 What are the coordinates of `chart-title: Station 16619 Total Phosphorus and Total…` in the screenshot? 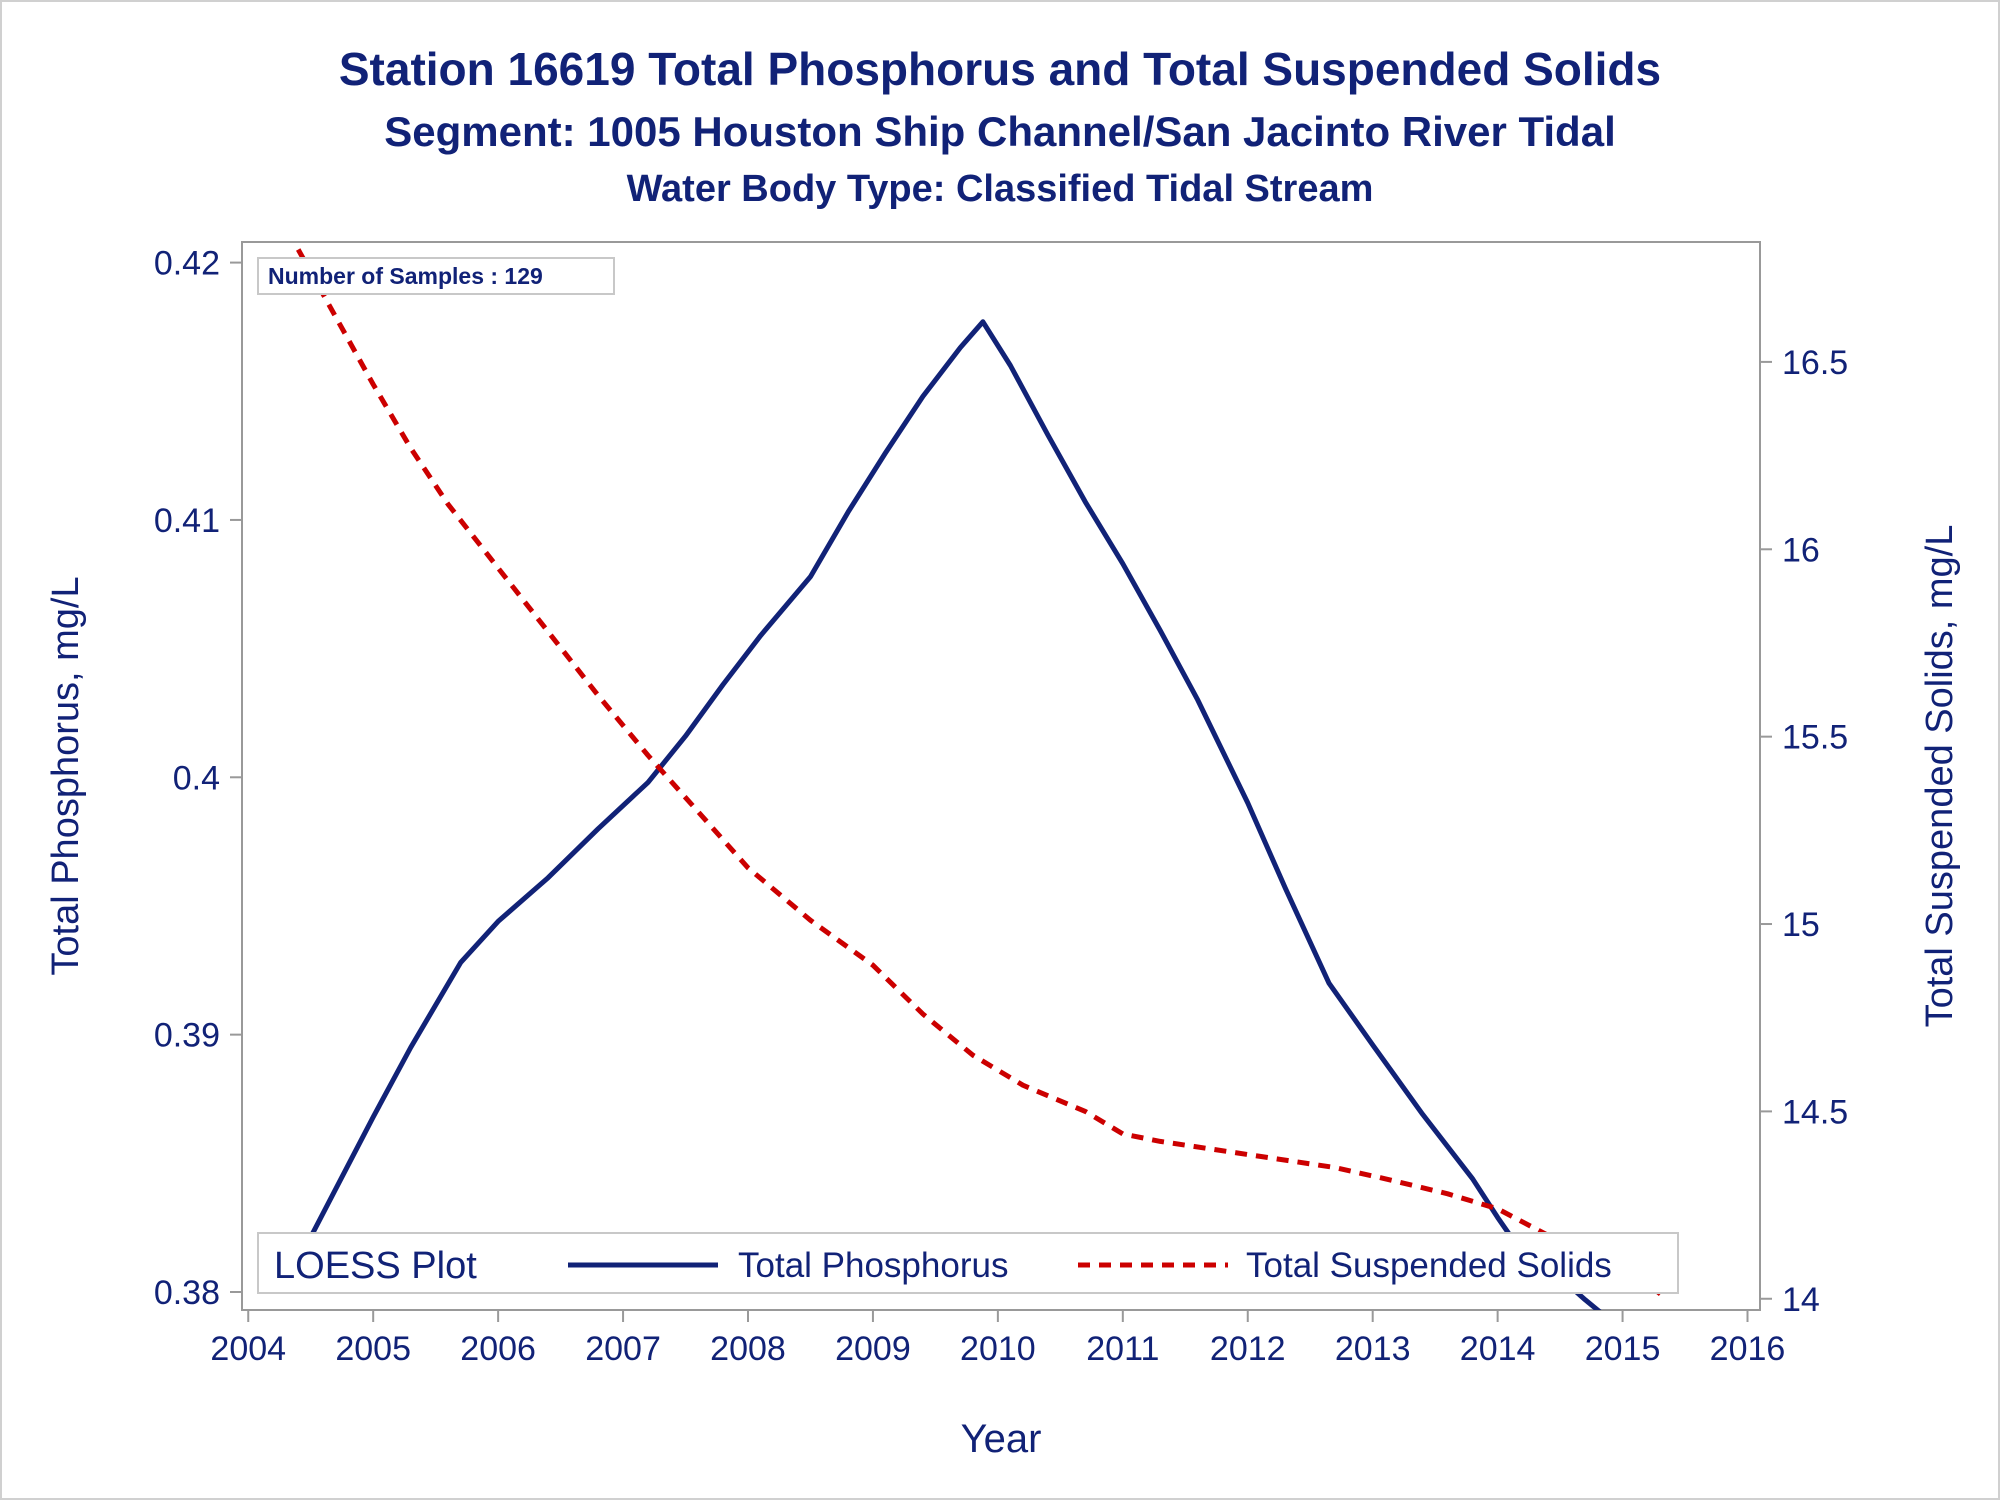 It's located at (1000, 69).